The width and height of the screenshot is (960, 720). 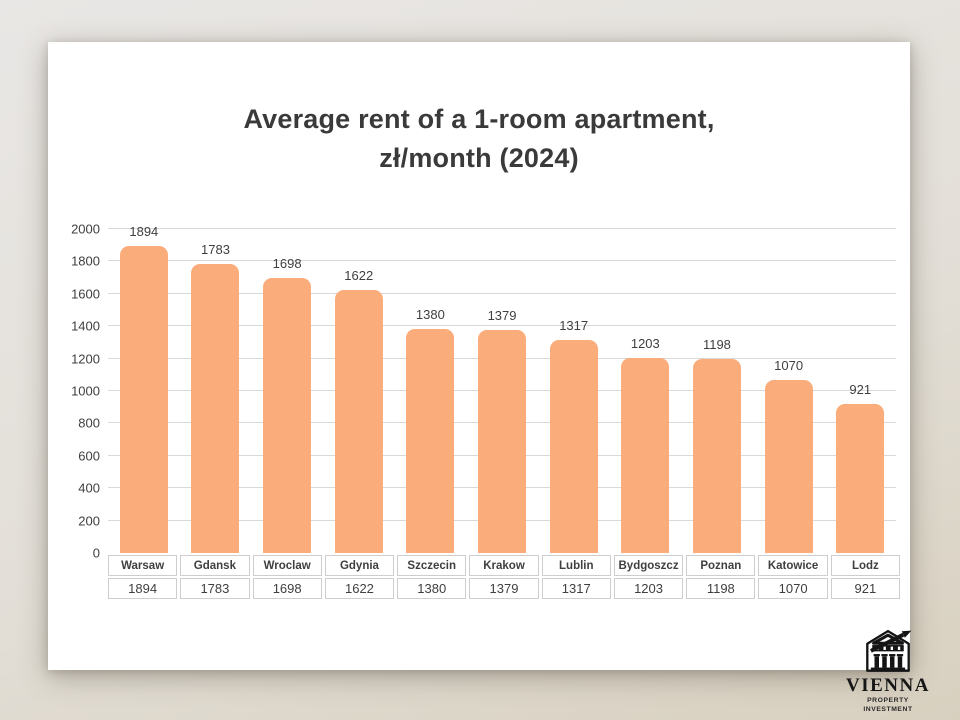 I want to click on bar-poznan, so click(x=716, y=455).